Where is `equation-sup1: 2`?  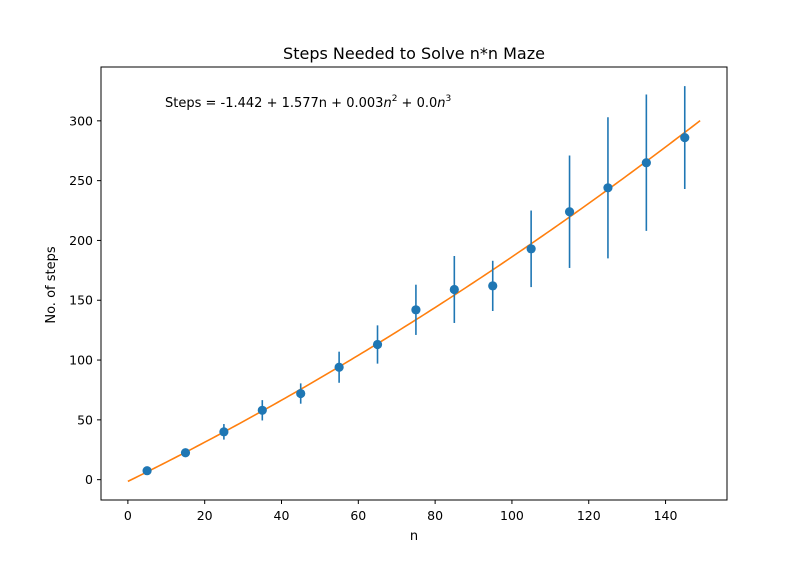
equation-sup1: 2 is located at coordinates (395, 99).